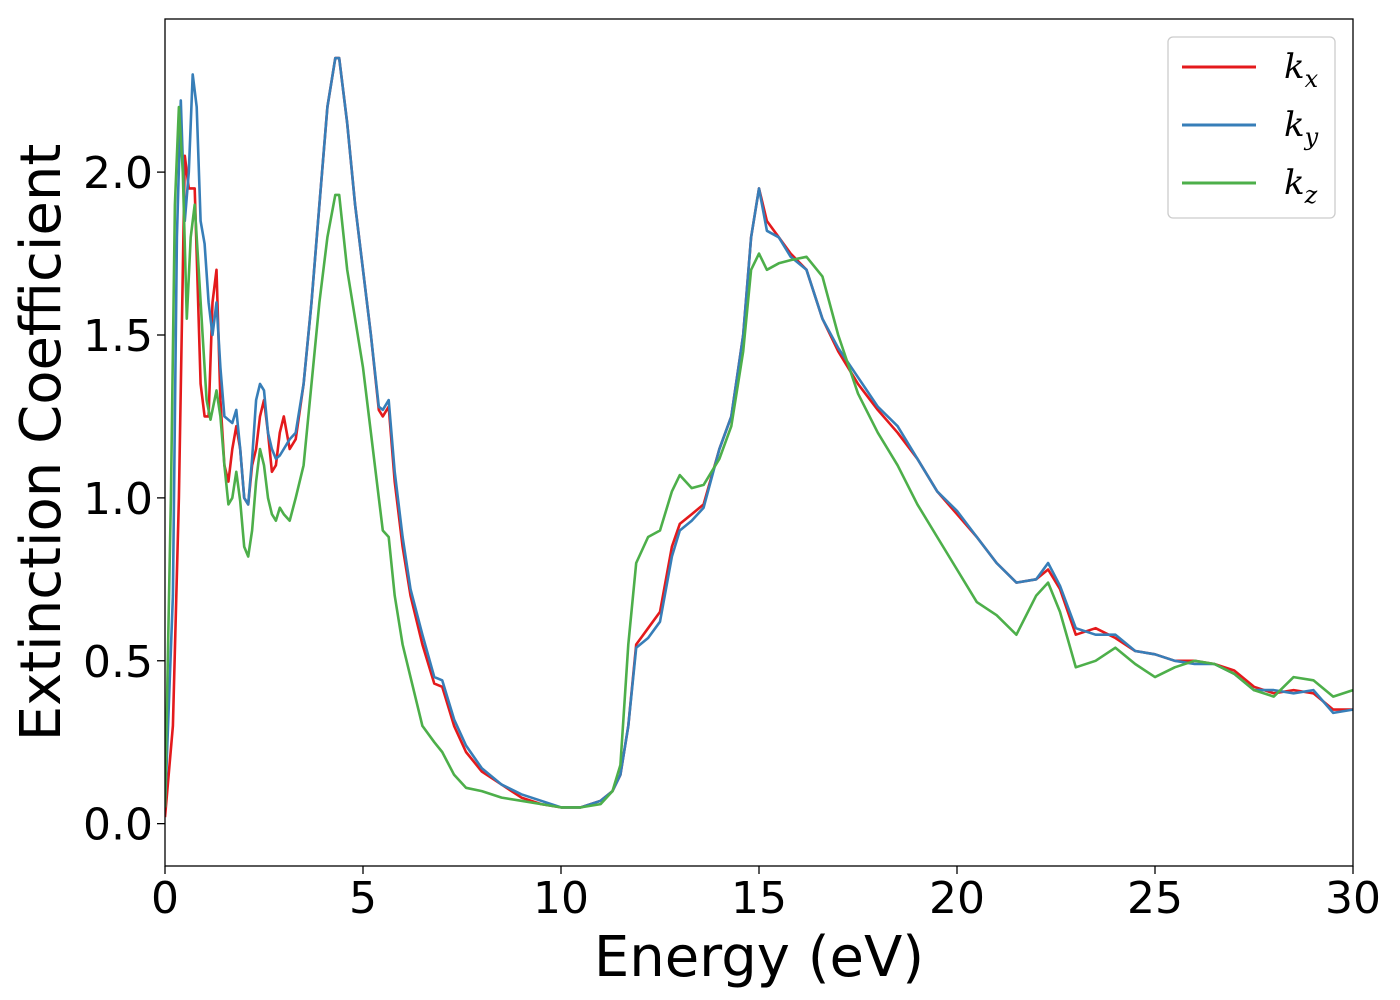  What do you see at coordinates (41, 443) in the screenshot?
I see `y-axis-title: Extinction Coefficient` at bounding box center [41, 443].